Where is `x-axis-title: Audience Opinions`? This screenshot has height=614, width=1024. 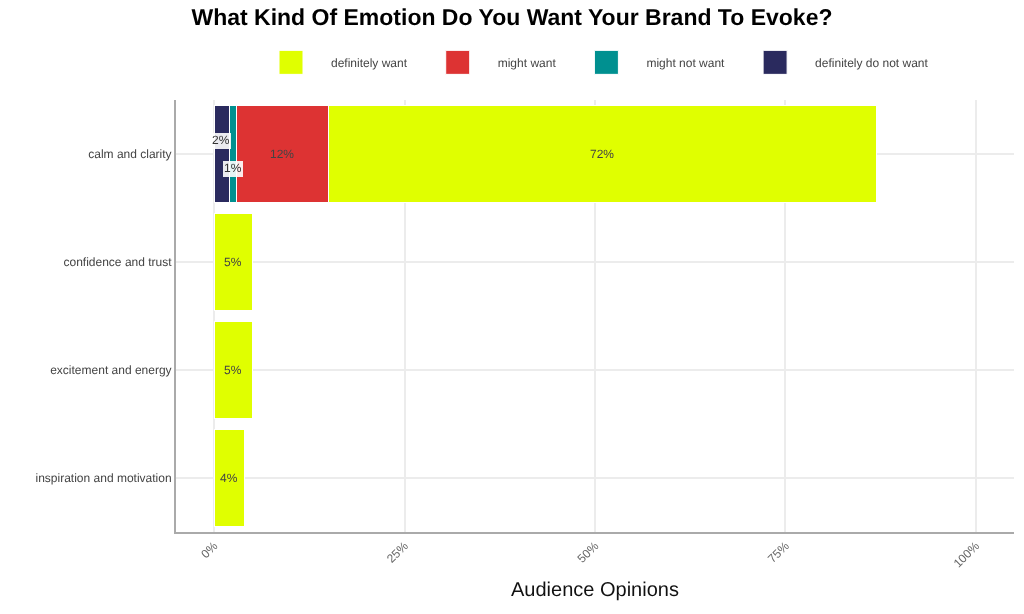 x-axis-title: Audience Opinions is located at coordinates (595, 591).